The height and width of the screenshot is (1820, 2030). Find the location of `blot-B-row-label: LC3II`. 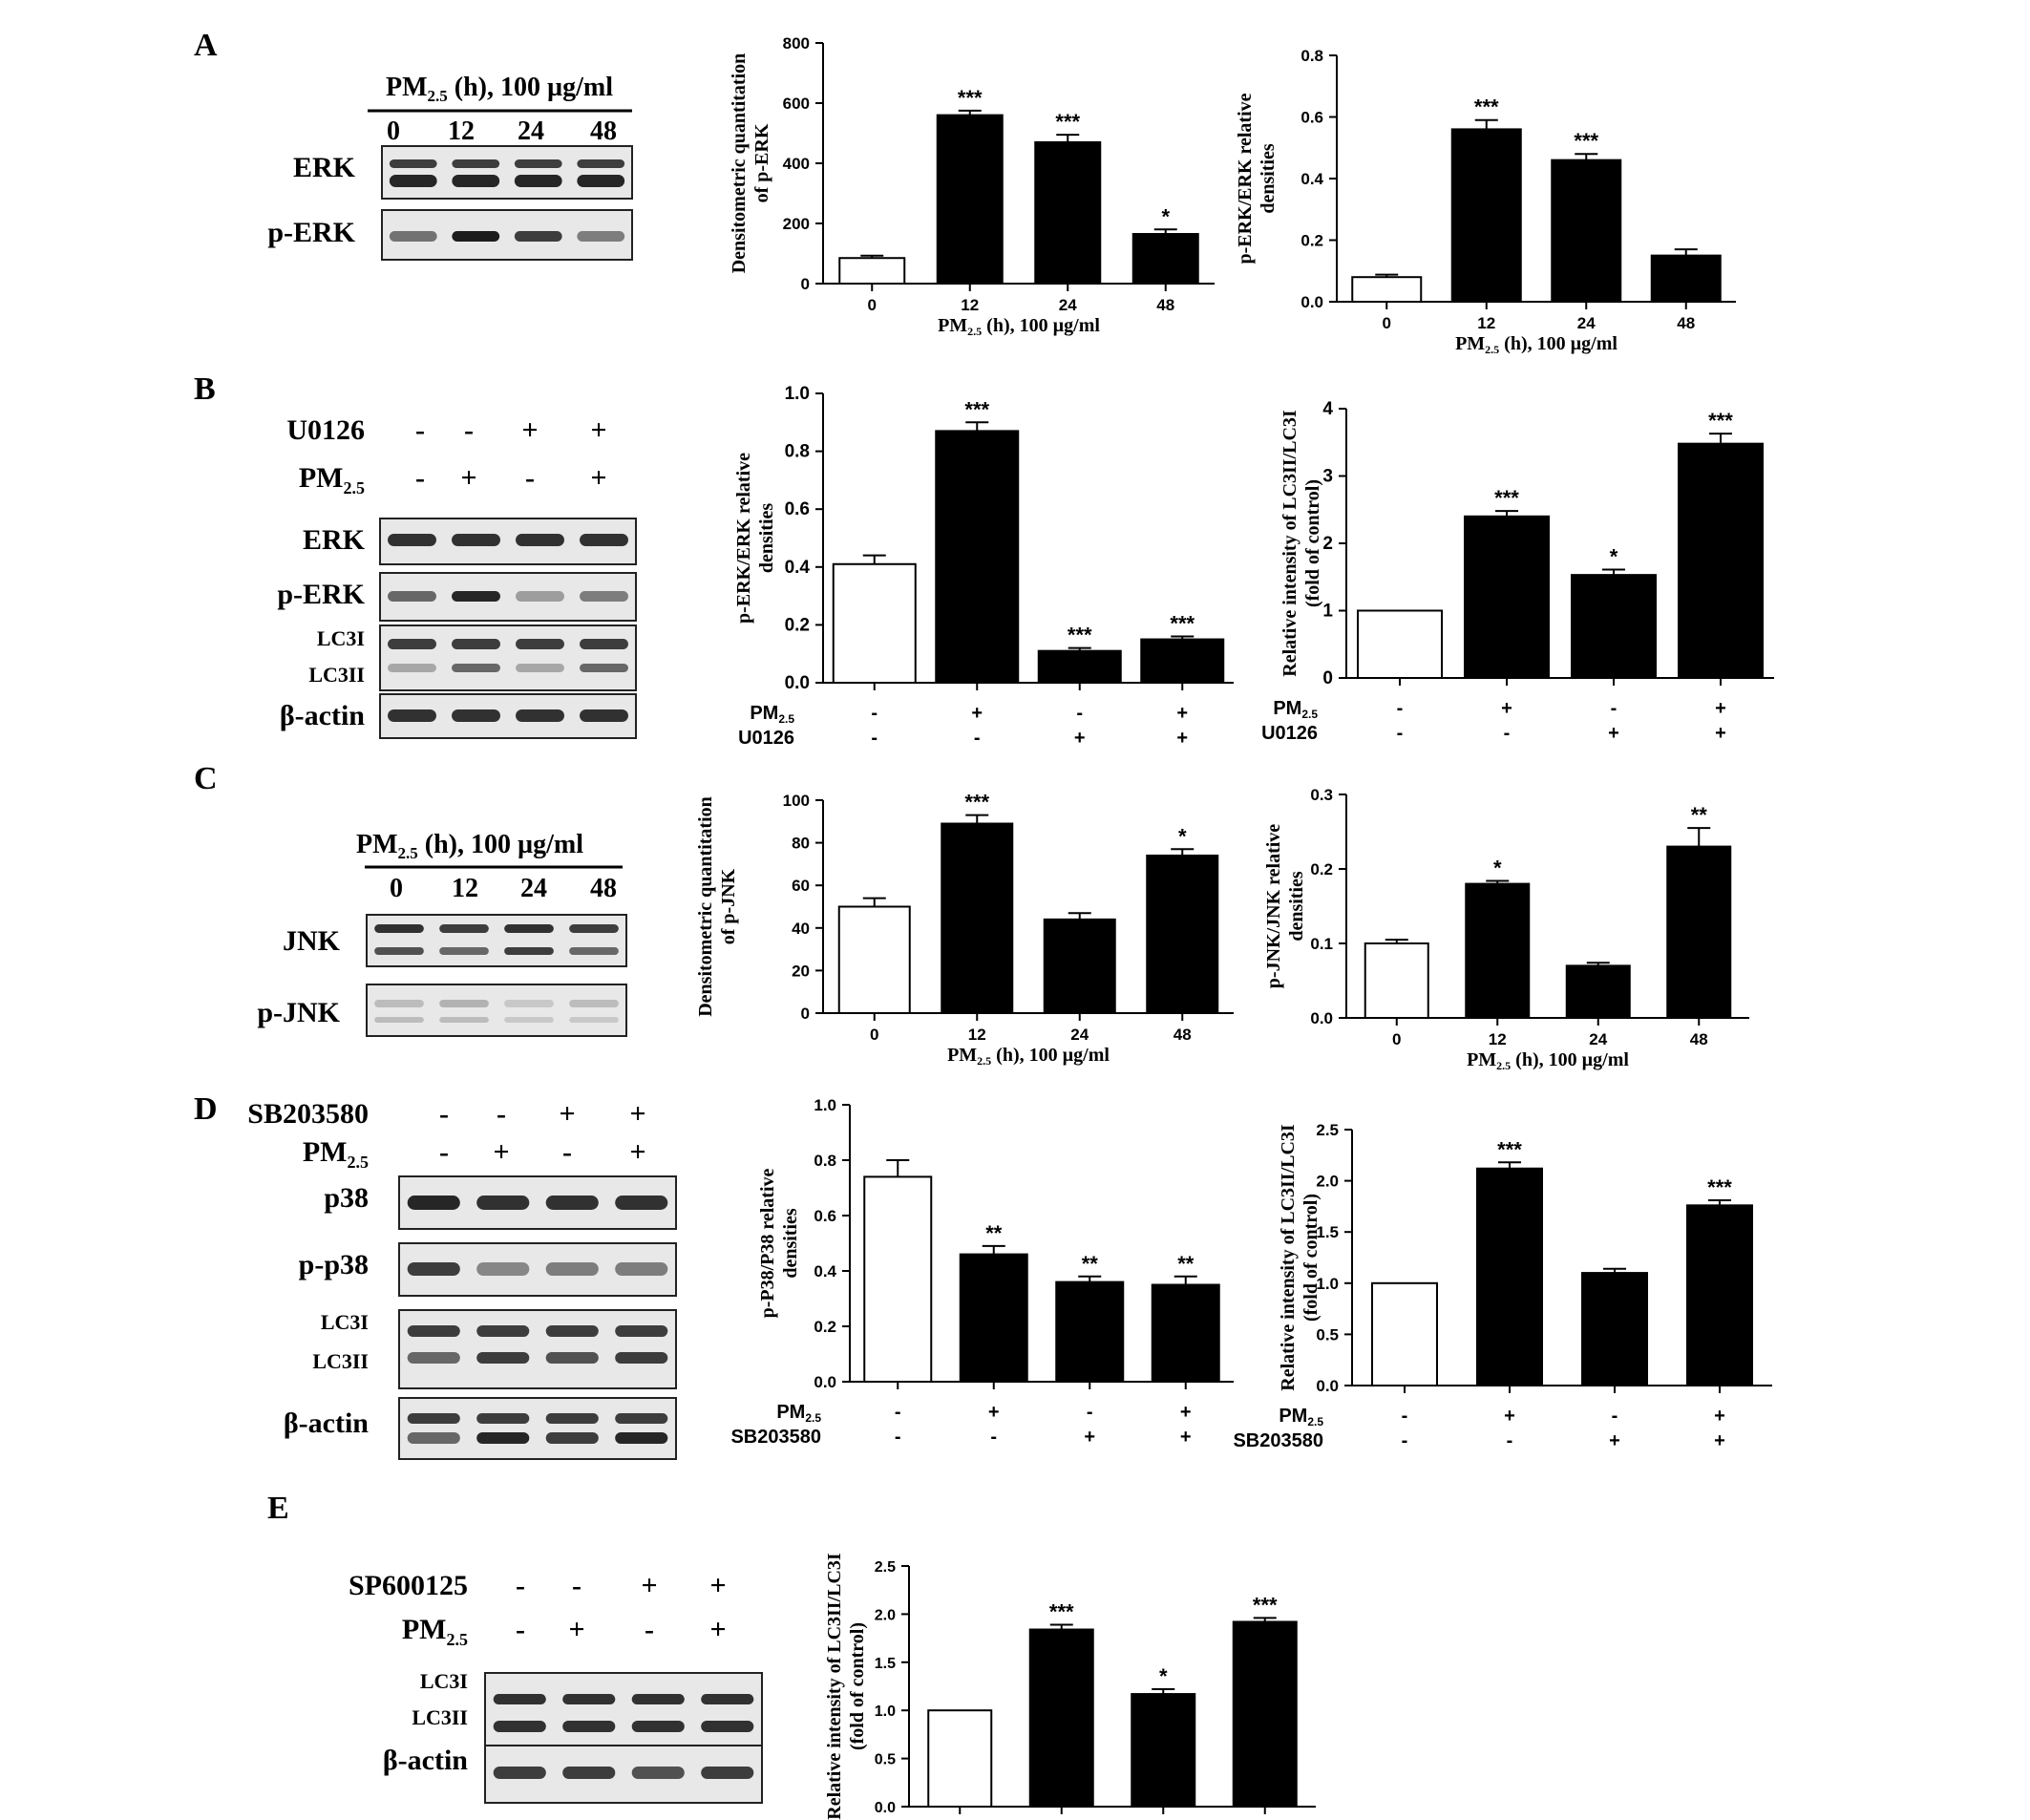

blot-B-row-label: LC3II is located at coordinates (336, 675).